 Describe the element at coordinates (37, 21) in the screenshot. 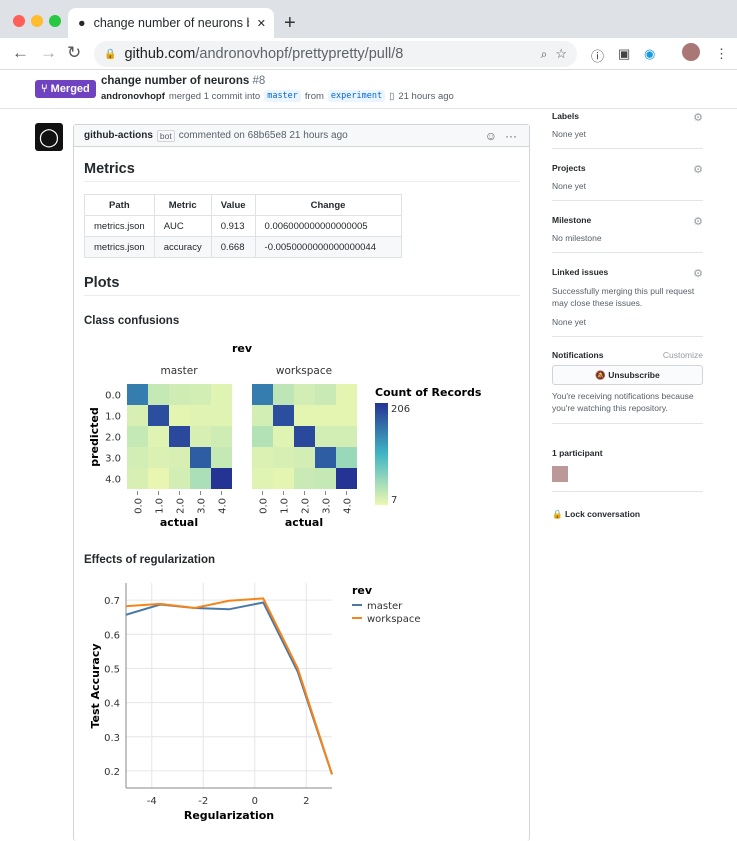

I see `minimize-window-button` at that location.